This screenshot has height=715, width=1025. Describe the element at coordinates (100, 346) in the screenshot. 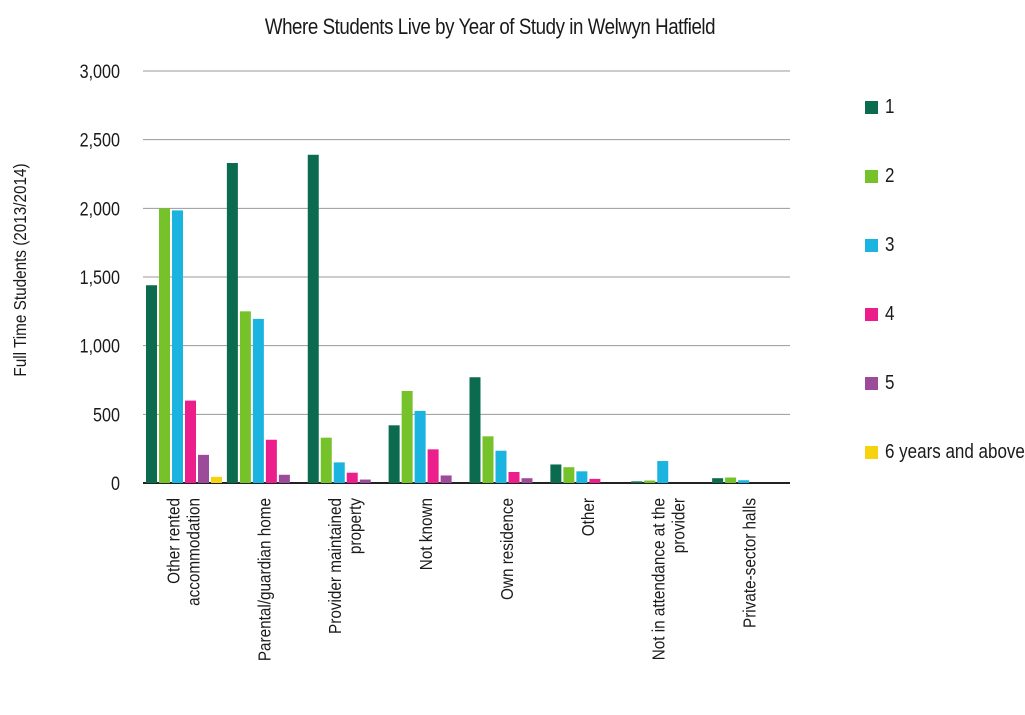

I see `y-tick-label: 1,000` at that location.